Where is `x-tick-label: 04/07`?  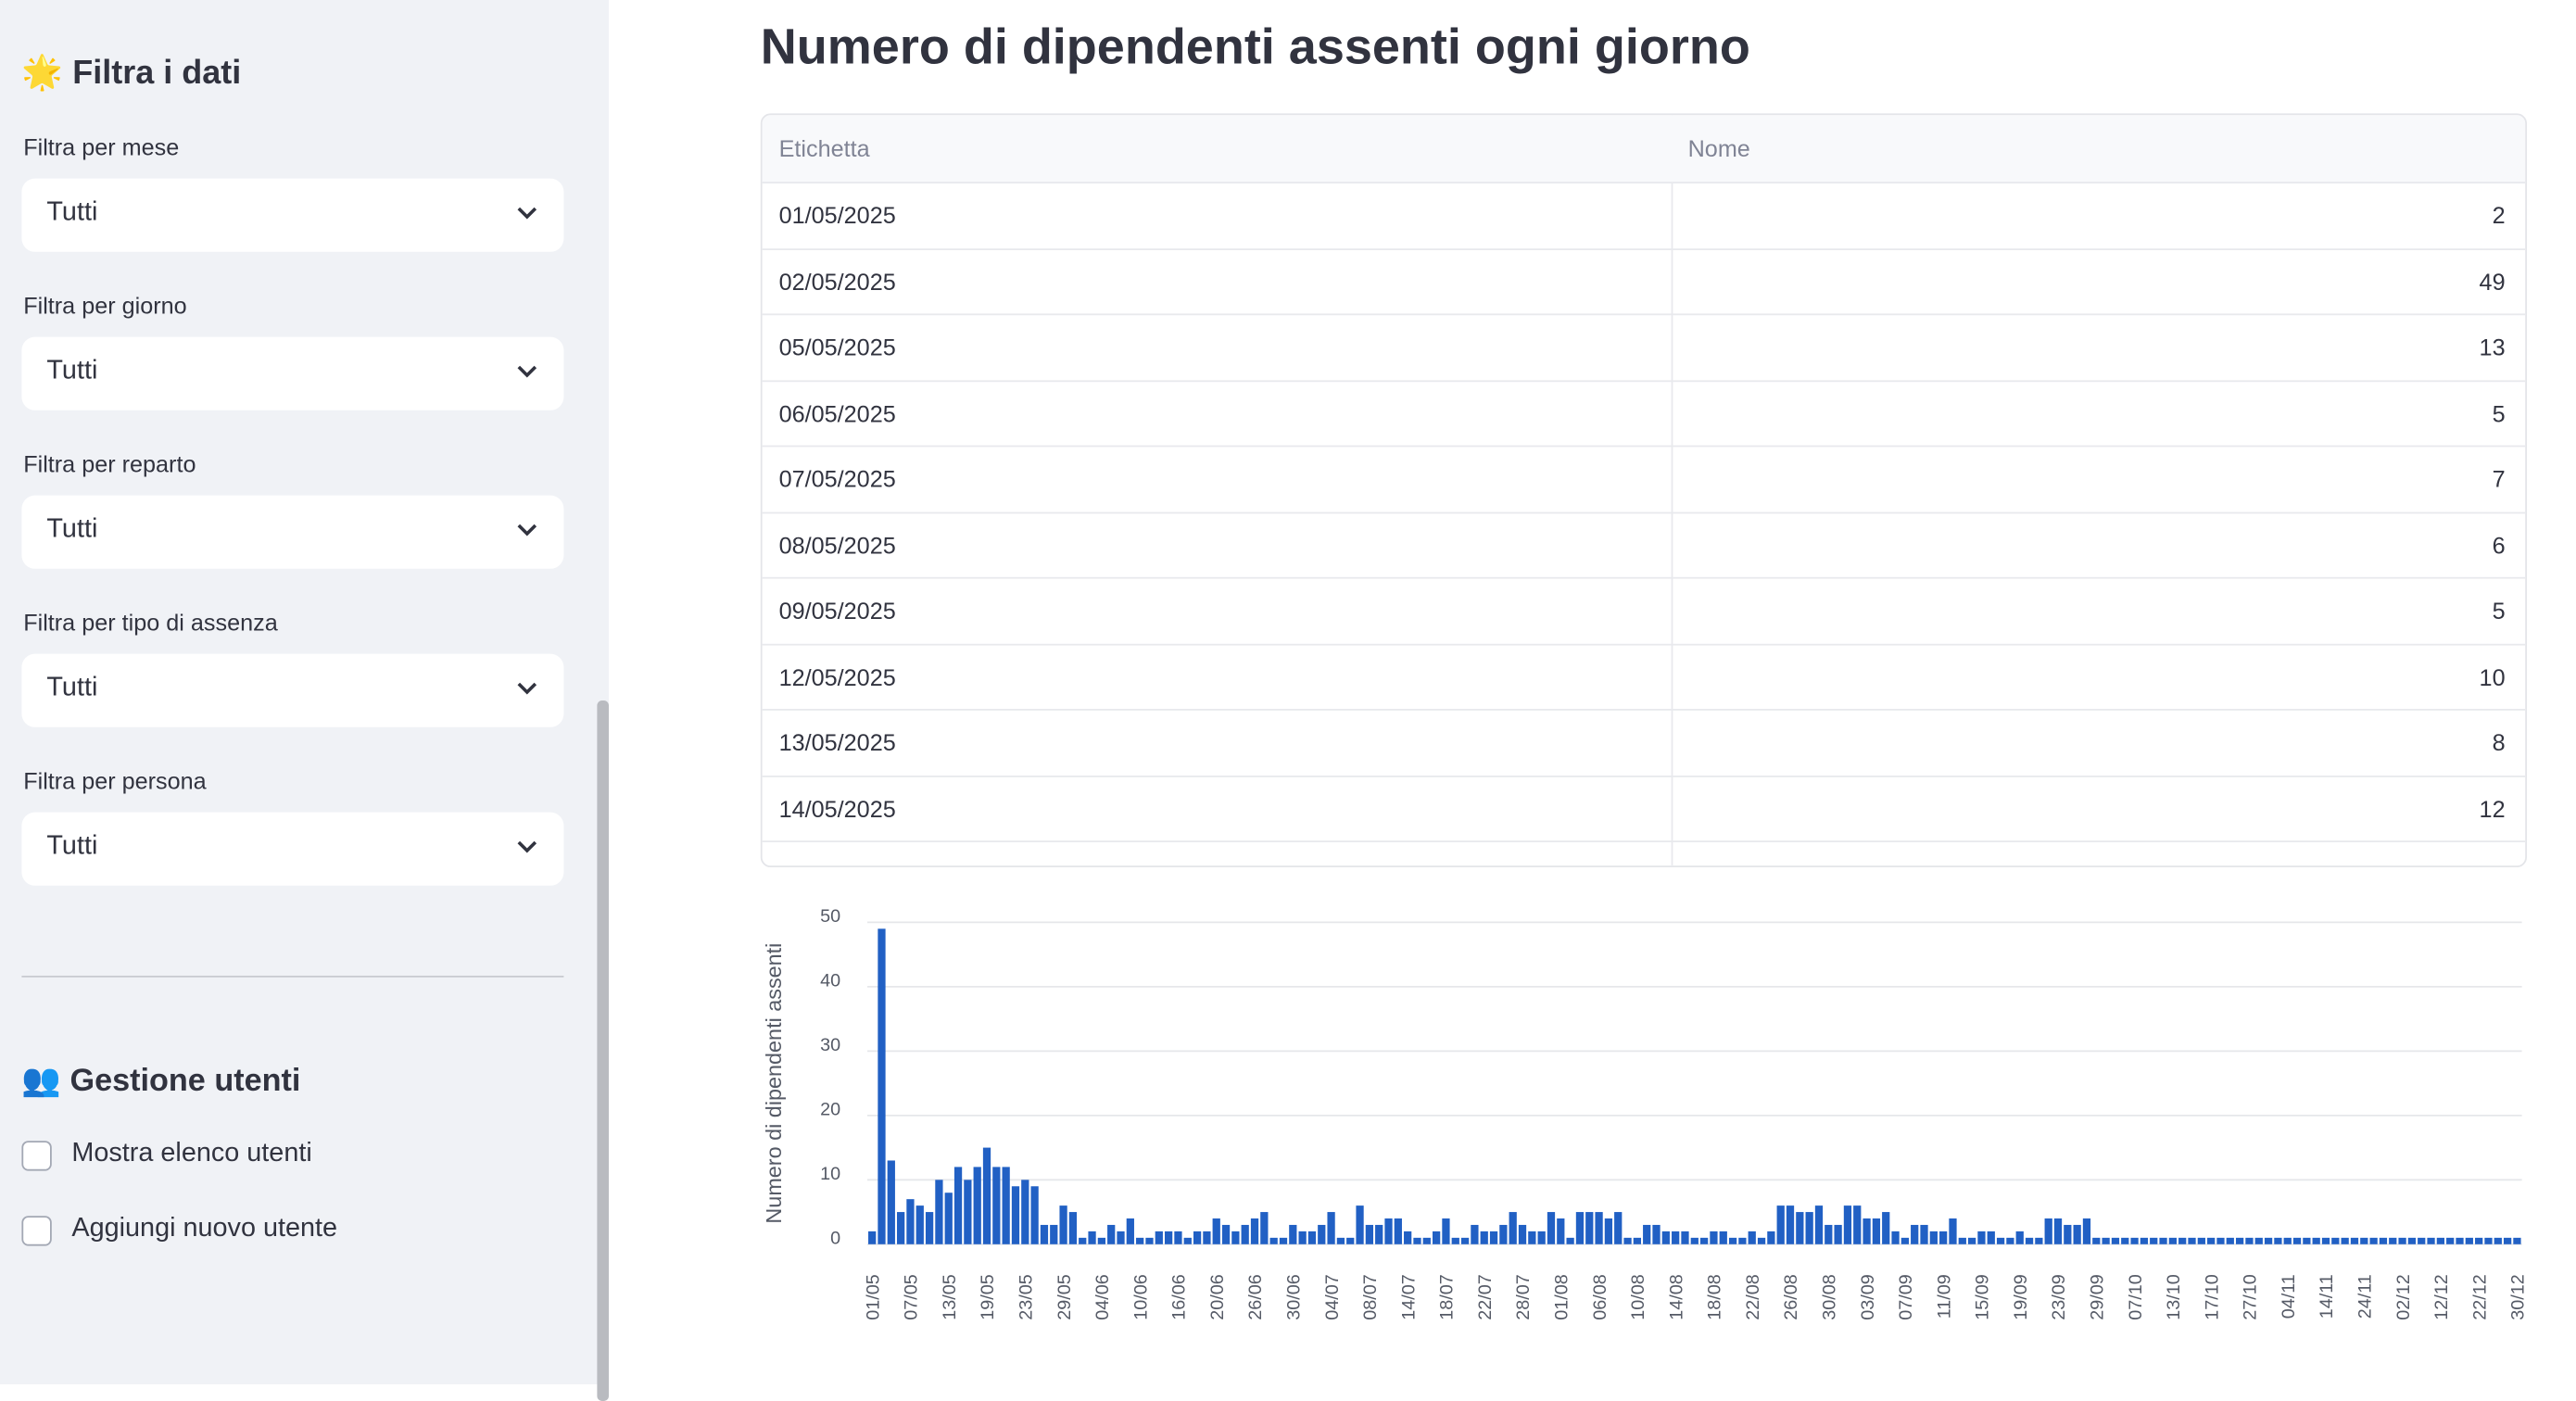 x-tick-label: 04/07 is located at coordinates (1333, 1297).